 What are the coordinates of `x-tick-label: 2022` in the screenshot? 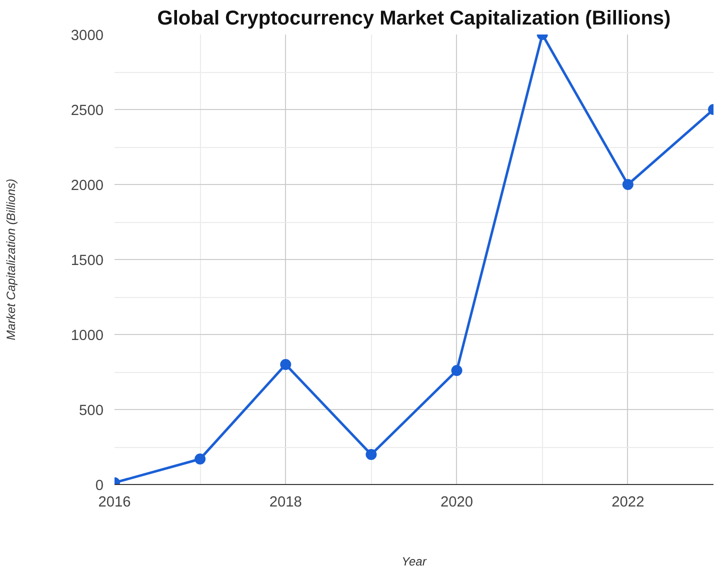 It's located at (628, 502).